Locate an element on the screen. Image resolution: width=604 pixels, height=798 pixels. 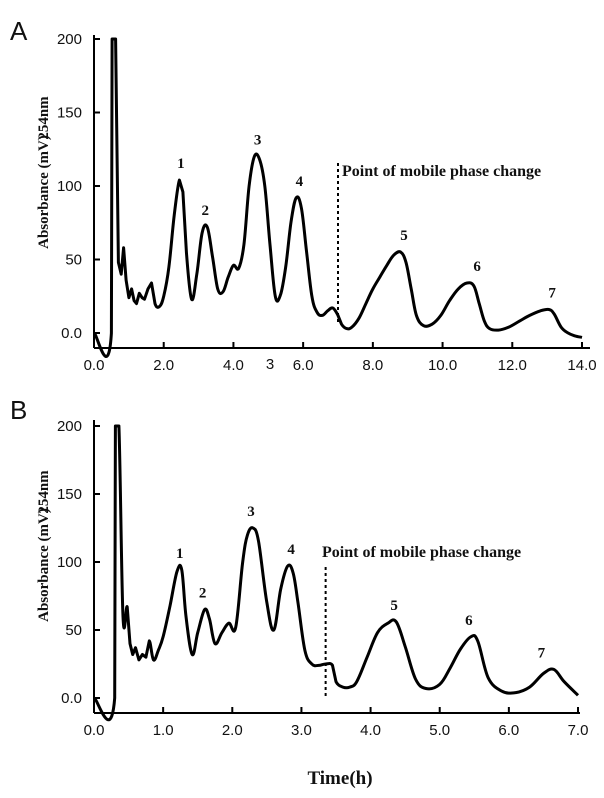
panel-a-y-ticks: 0.0 50 100 150 200 is located at coordinates (78, 186).